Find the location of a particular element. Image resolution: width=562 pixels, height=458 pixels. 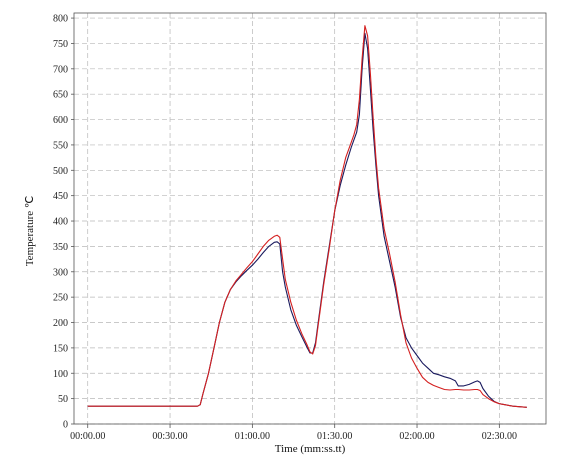

y-tick-label: 300 is located at coordinates (60, 272).